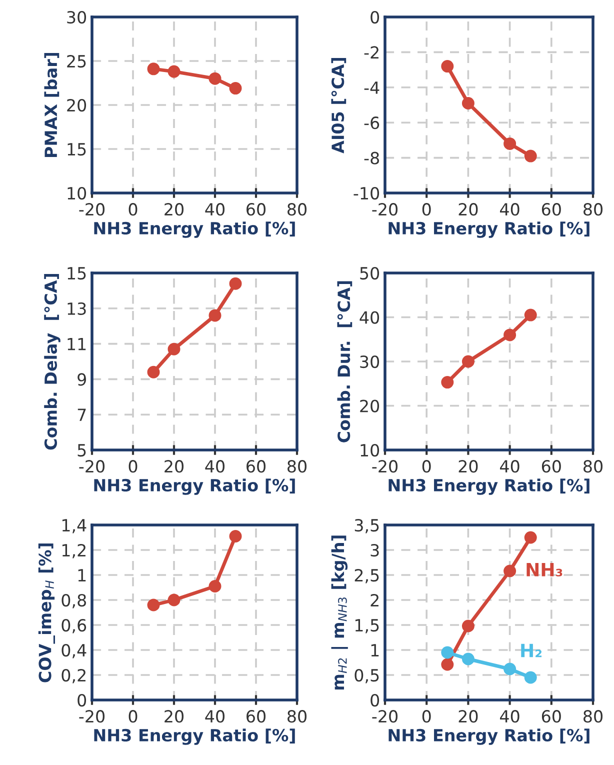 Image resolution: width=614 pixels, height=765 pixels. Describe the element at coordinates (372, 88) in the screenshot. I see `y-tick-label: -4` at that location.